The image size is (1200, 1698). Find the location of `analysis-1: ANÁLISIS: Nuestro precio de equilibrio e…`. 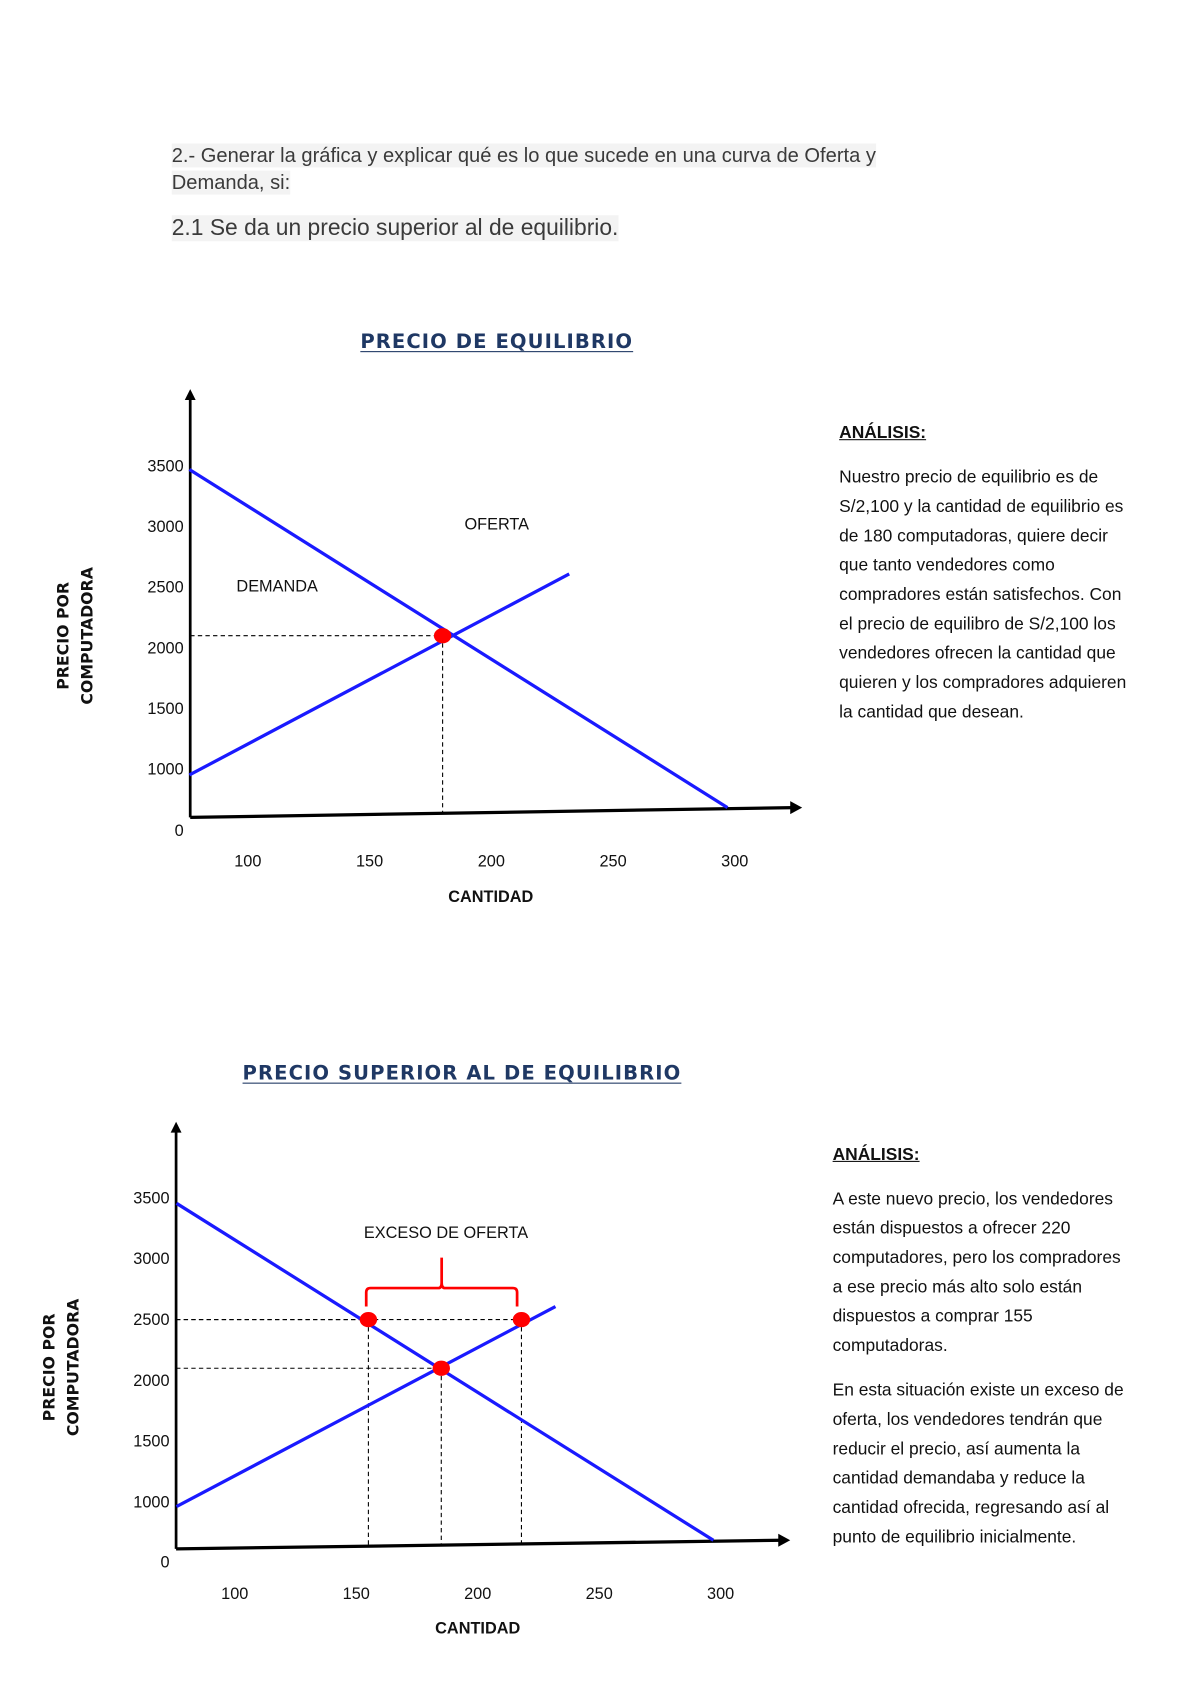

analysis-1: ANÁLISIS: Nuestro precio de equilibrio e… is located at coordinates (982, 572).